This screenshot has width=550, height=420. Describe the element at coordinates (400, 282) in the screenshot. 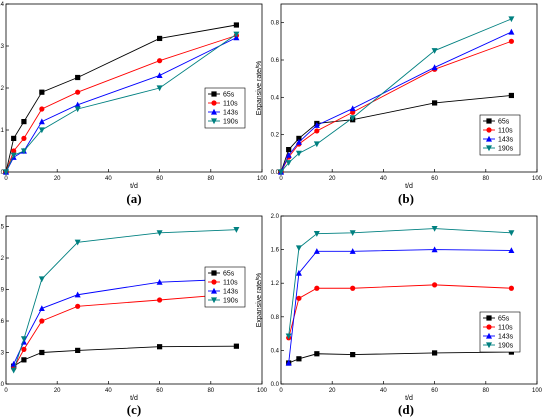

I see `series-line-190s` at that location.